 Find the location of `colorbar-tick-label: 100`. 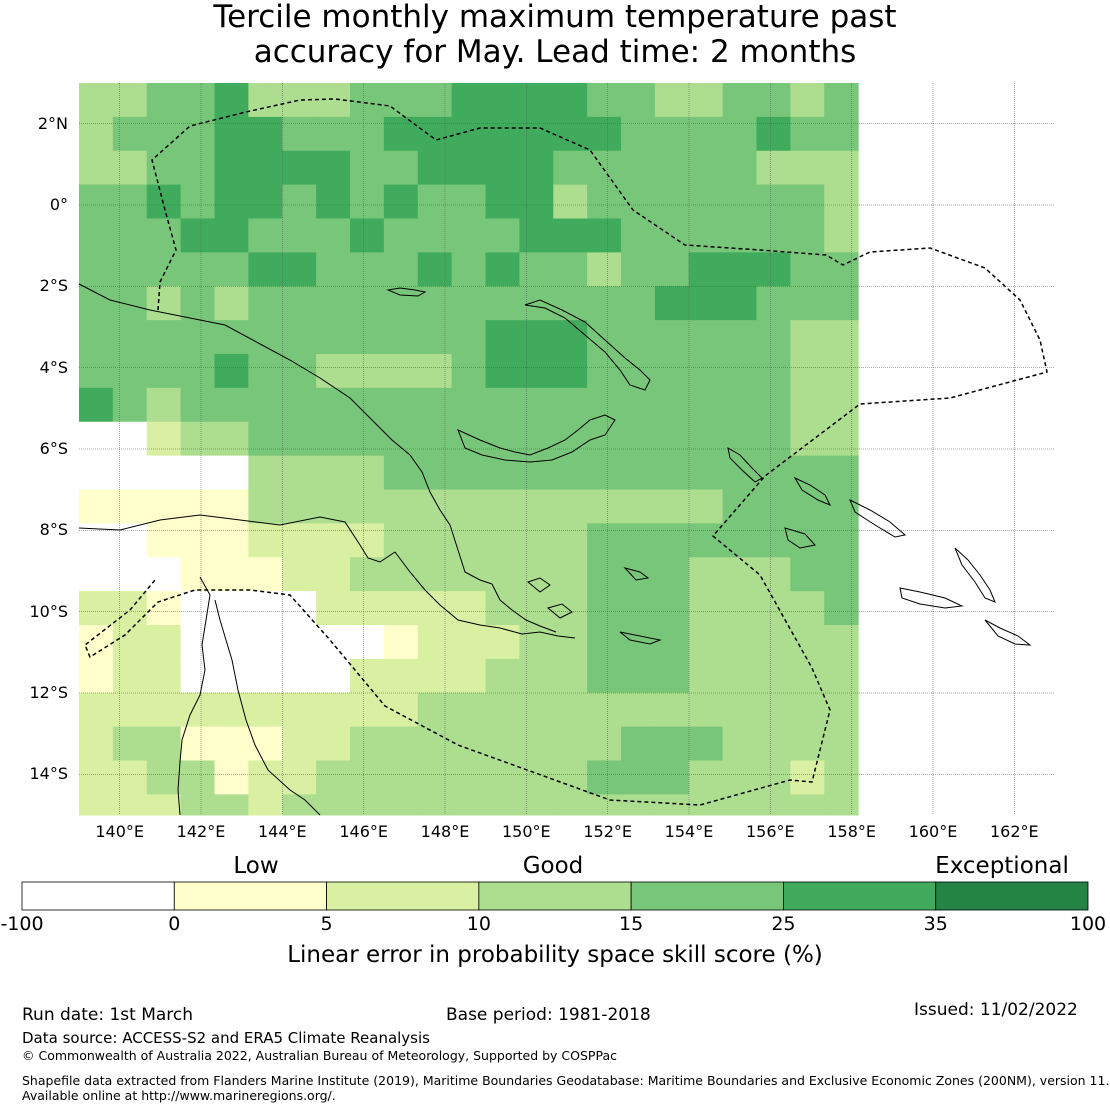

colorbar-tick-label: 100 is located at coordinates (1088, 924).